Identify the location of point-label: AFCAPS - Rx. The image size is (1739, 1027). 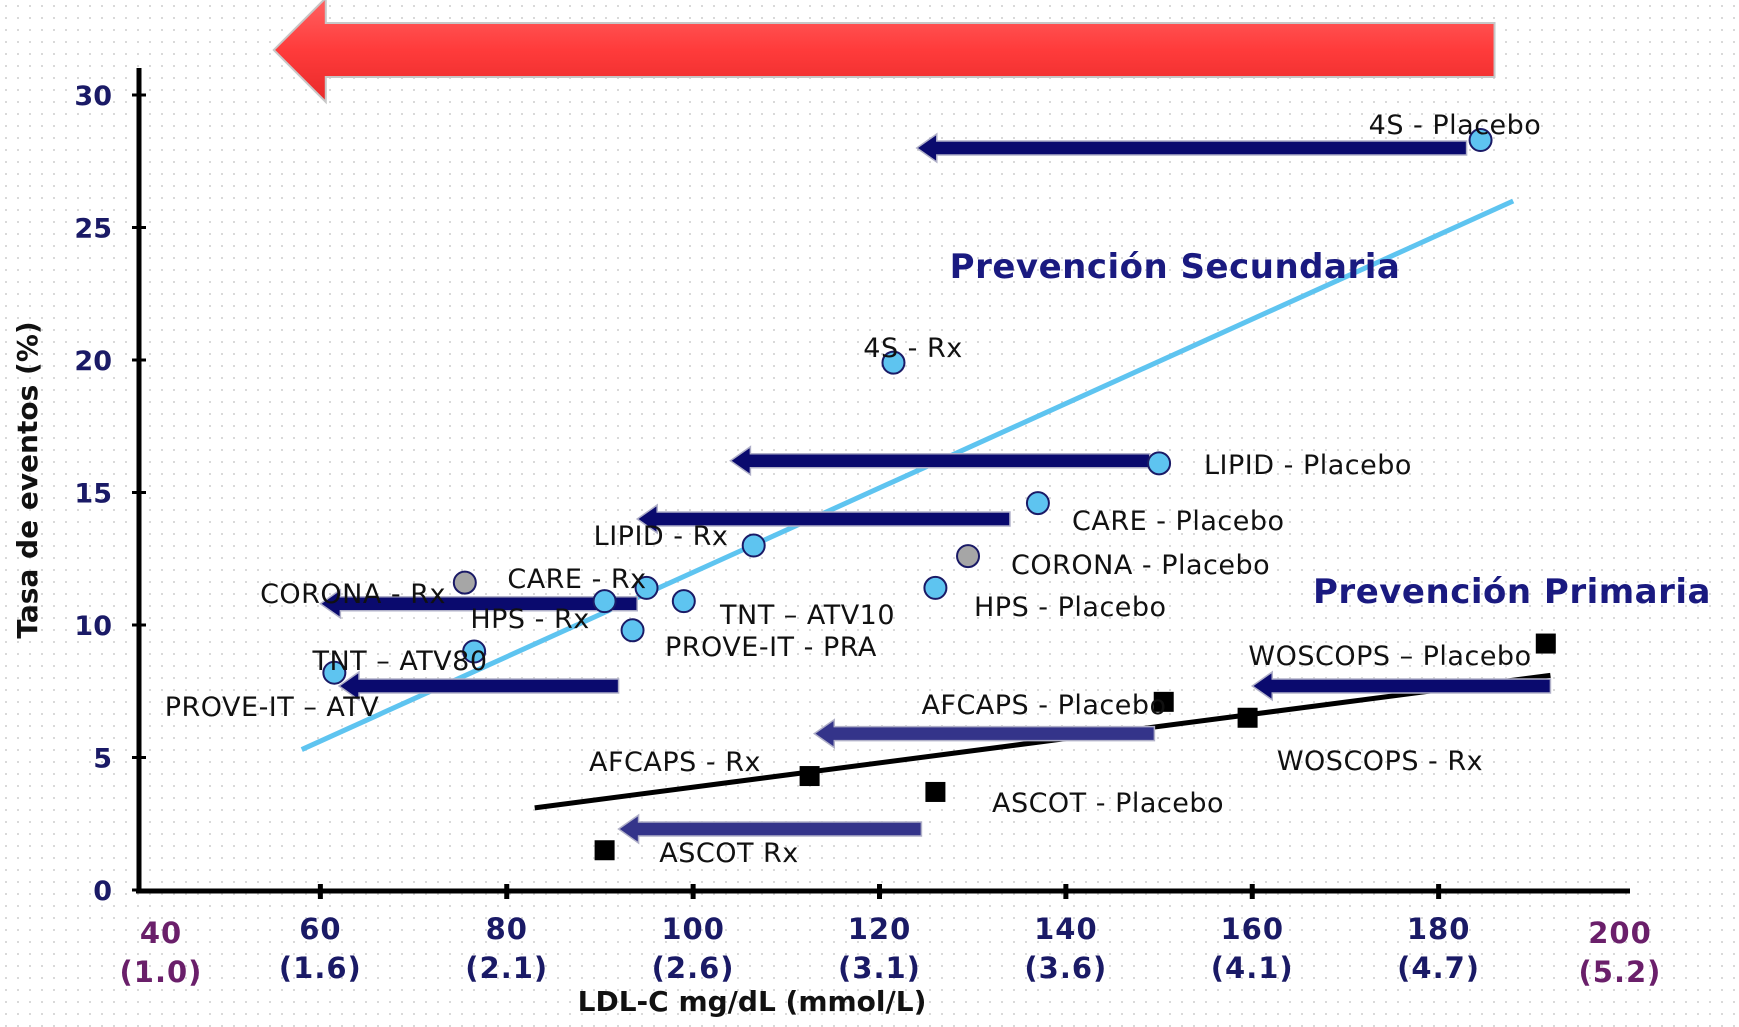
(675, 762).